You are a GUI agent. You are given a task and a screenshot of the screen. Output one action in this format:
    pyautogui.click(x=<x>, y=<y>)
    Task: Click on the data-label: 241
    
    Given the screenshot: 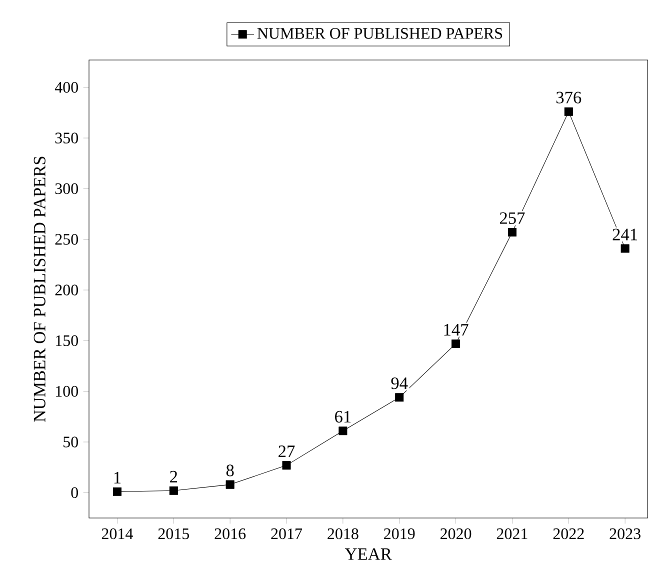 What is the action you would take?
    pyautogui.click(x=625, y=234)
    